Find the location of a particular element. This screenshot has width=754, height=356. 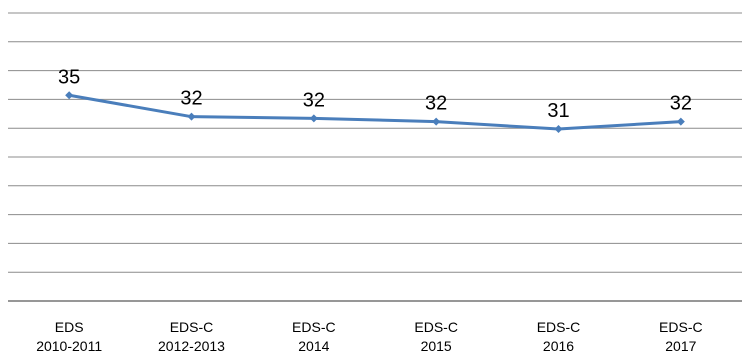

x-tick-label: EDS 2010-2011 is located at coordinates (69, 336).